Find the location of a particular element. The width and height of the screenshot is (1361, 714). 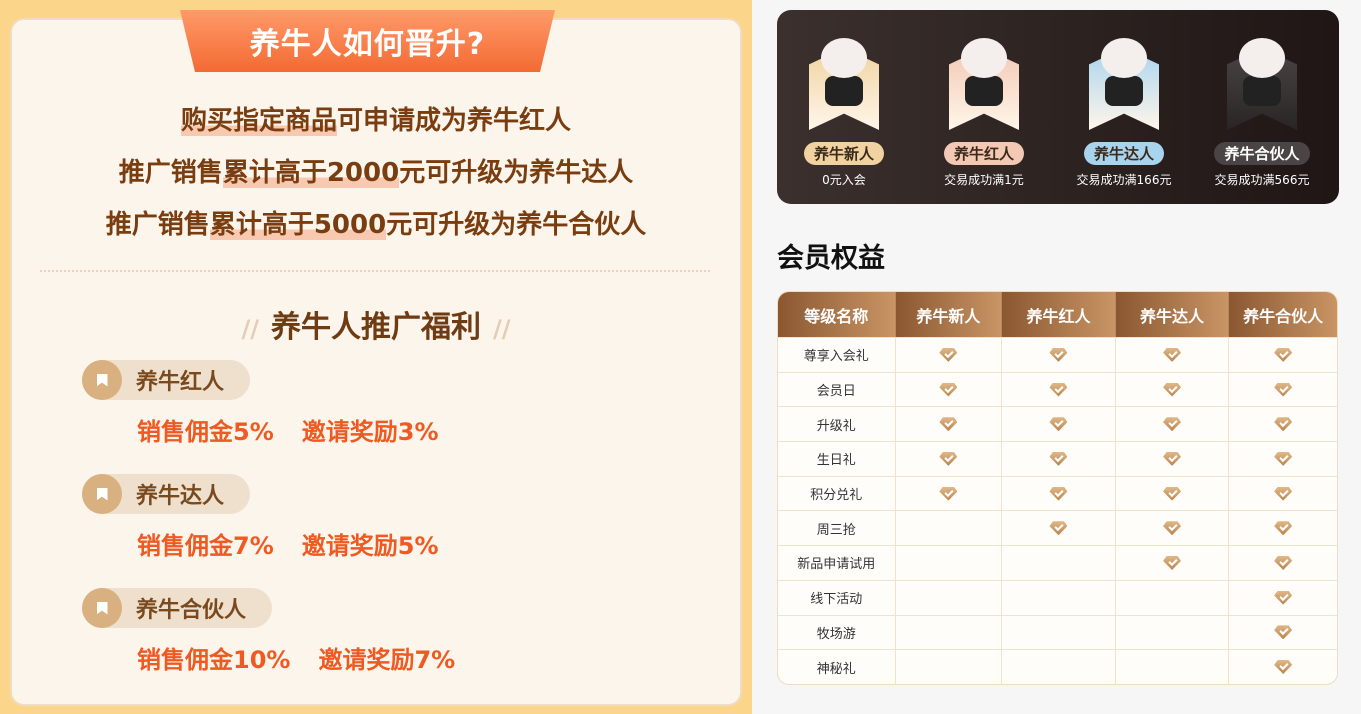

table-row: 会员日 is located at coordinates (1057, 389).